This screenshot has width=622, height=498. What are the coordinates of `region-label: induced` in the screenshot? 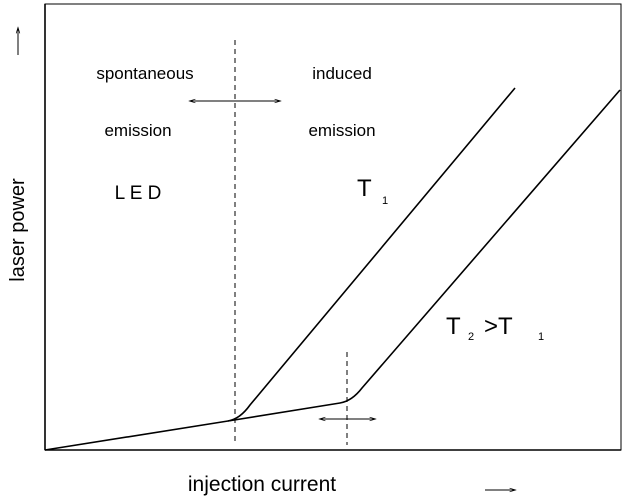 It's located at (342, 73).